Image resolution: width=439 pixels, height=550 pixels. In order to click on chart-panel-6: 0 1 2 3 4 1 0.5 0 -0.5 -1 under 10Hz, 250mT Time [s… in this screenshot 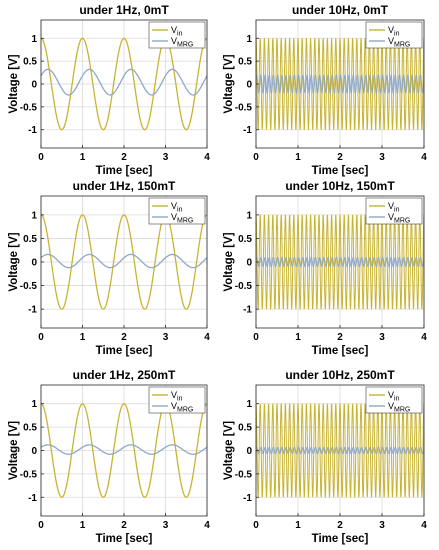, I will do `click(325, 456)`.